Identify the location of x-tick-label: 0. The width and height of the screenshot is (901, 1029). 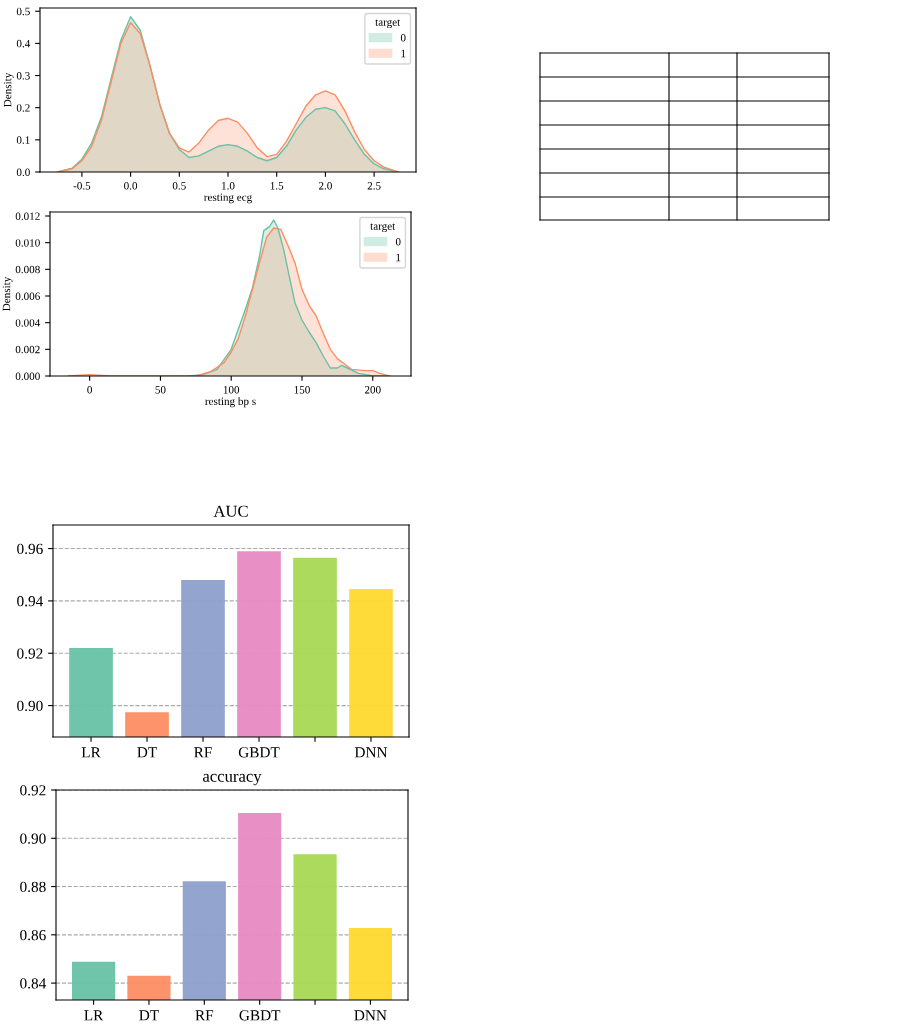
(89, 390).